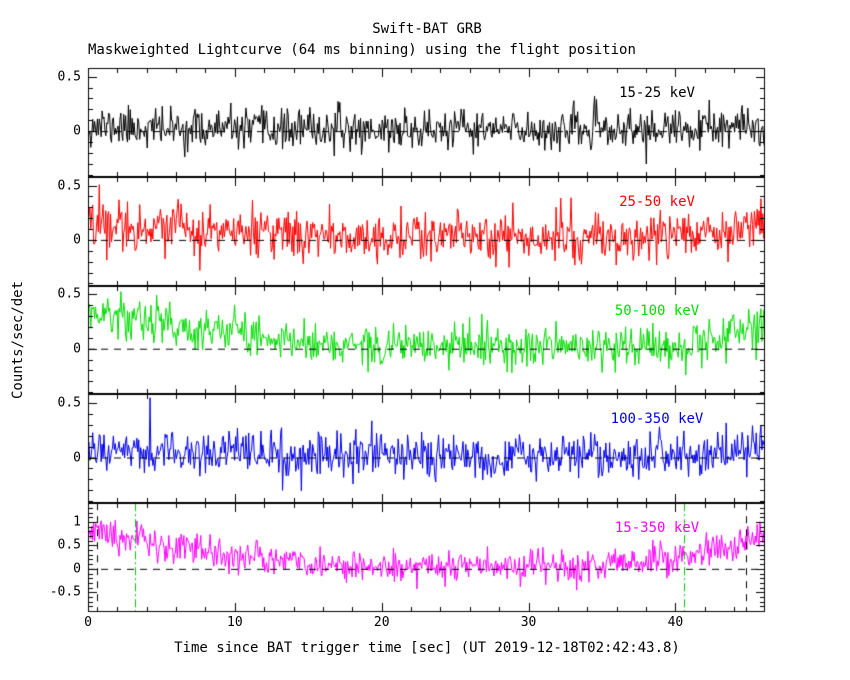 The height and width of the screenshot is (680, 850). What do you see at coordinates (18, 340) in the screenshot?
I see `y-axis-label: Counts/sec/det` at bounding box center [18, 340].